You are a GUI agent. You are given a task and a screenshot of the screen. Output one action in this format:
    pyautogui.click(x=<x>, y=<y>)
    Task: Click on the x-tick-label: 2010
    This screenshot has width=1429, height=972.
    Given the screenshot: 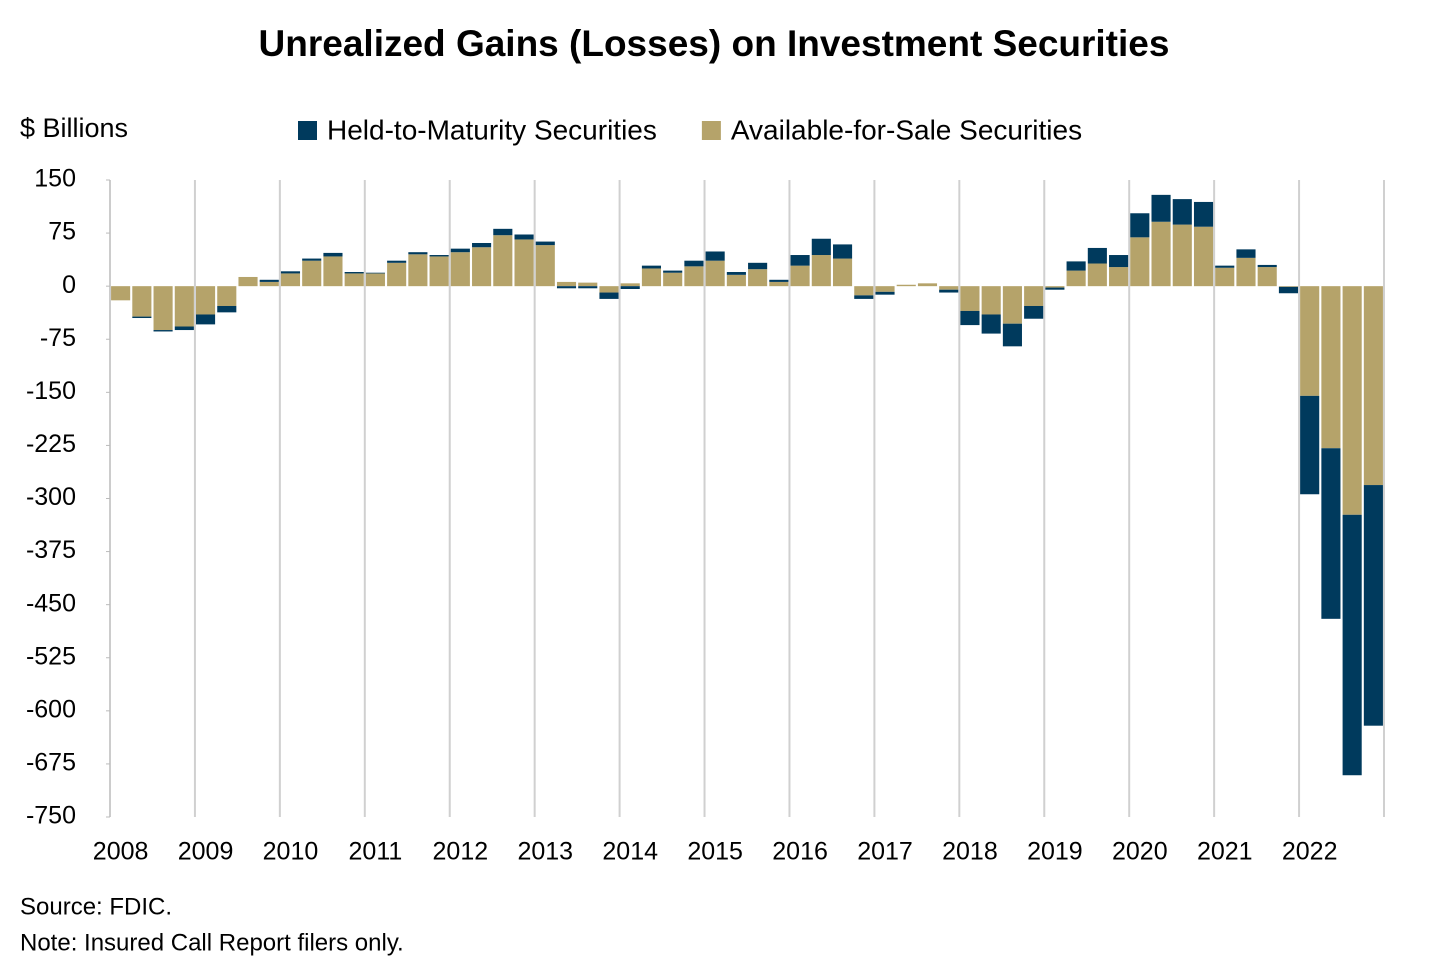 What is the action you would take?
    pyautogui.click(x=291, y=852)
    